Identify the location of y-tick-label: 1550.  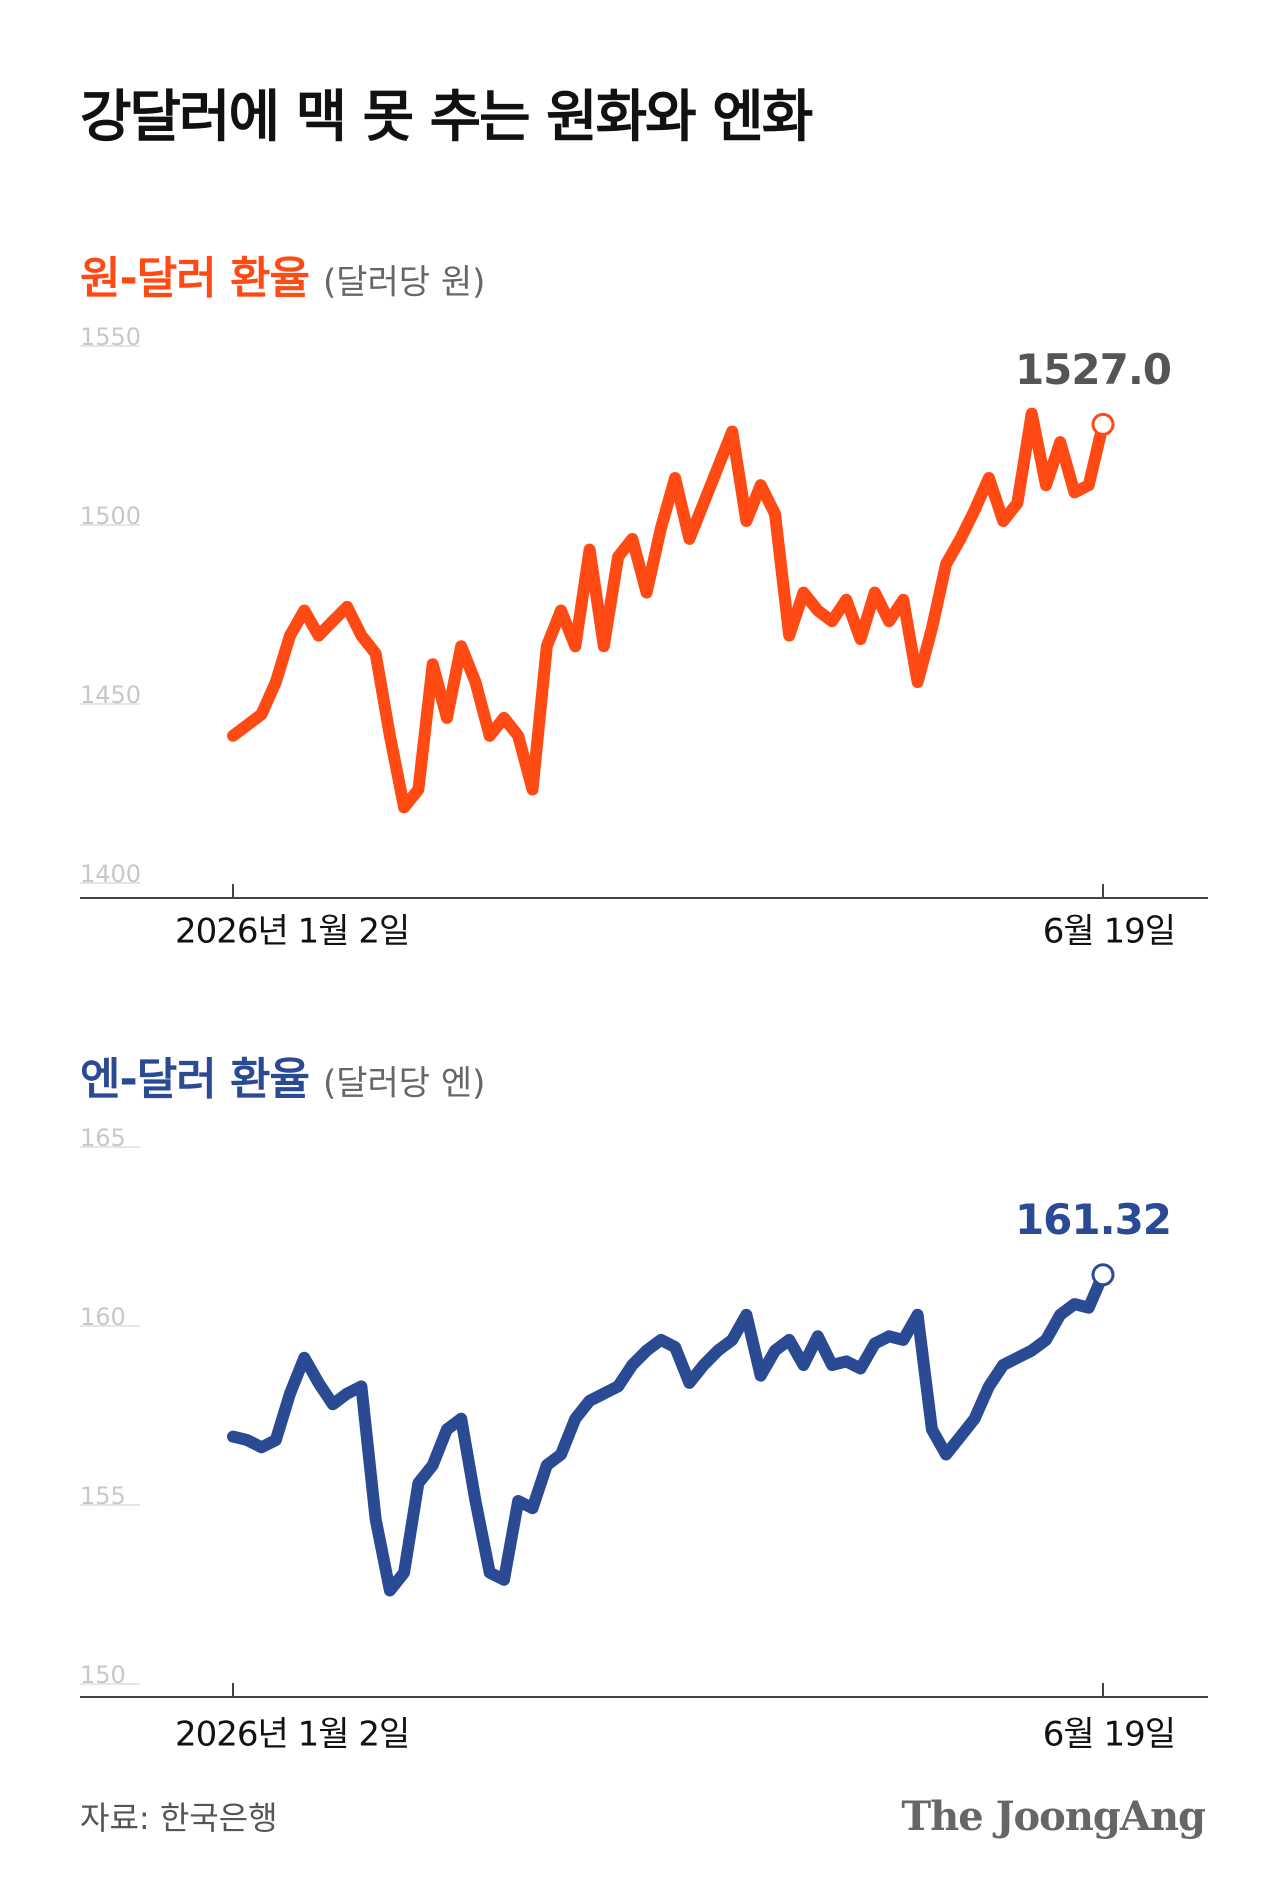
(110, 337).